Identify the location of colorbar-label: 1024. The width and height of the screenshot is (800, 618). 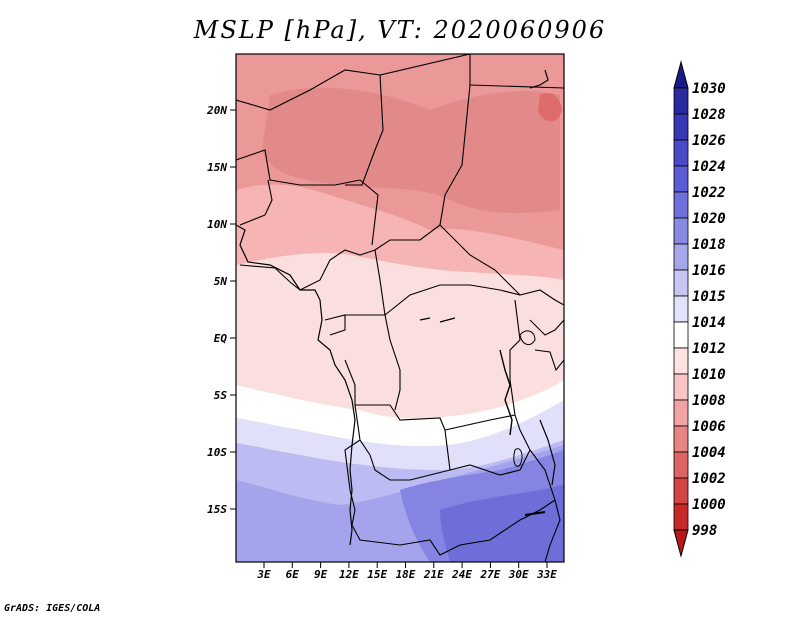
(709, 167).